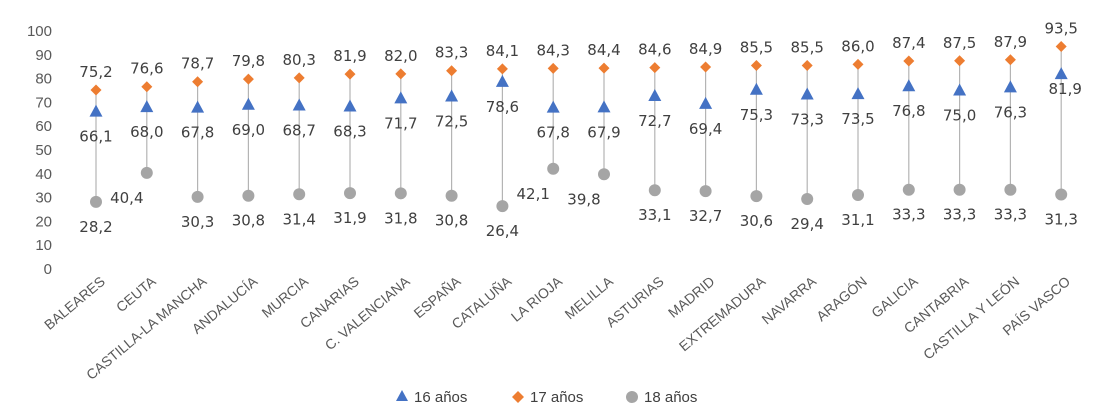  I want to click on legend-label: 16 años, so click(440, 397).